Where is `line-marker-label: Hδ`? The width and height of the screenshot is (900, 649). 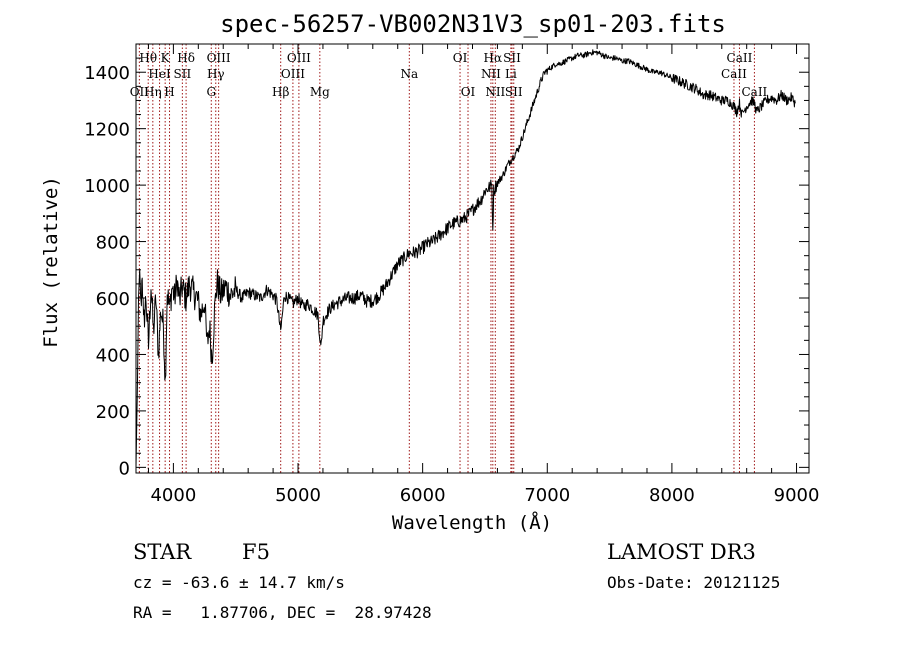 line-marker-label: Hδ is located at coordinates (186, 58).